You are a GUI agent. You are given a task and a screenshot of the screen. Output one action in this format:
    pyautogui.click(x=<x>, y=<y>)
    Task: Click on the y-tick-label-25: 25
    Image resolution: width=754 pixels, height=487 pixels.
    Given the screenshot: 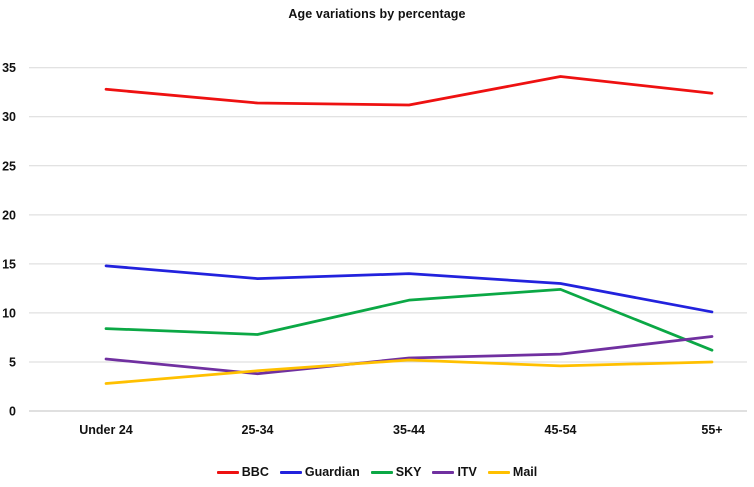 What is the action you would take?
    pyautogui.click(x=9, y=166)
    